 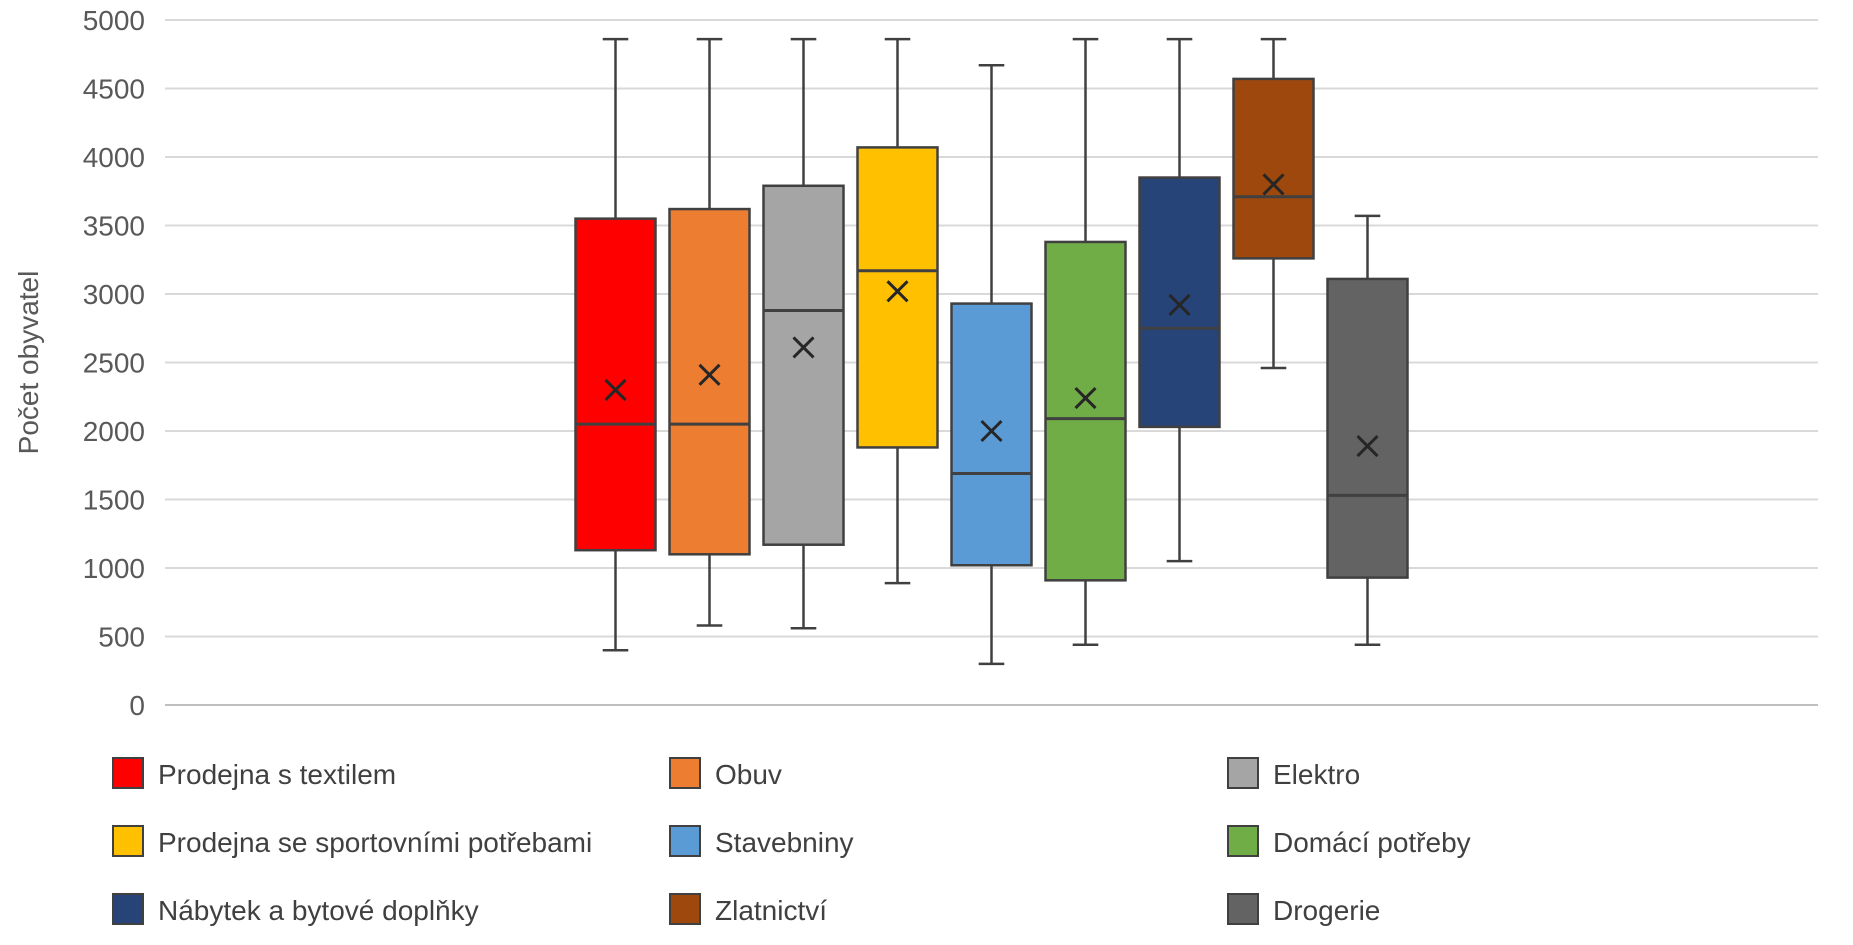 I want to click on y-tick-label: 1500, so click(x=114, y=500).